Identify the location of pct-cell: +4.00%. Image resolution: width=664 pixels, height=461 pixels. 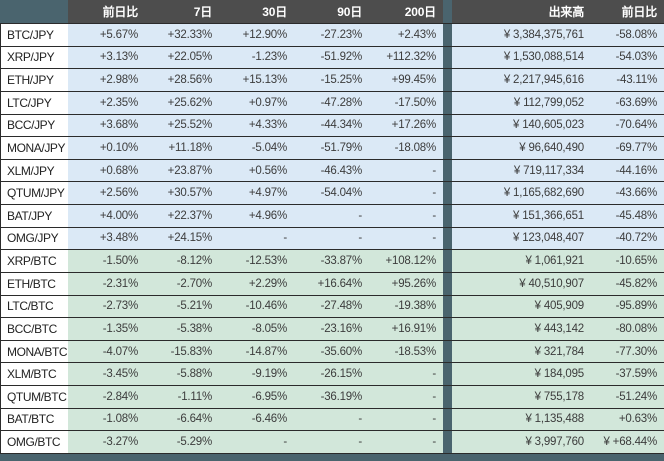
(106, 216).